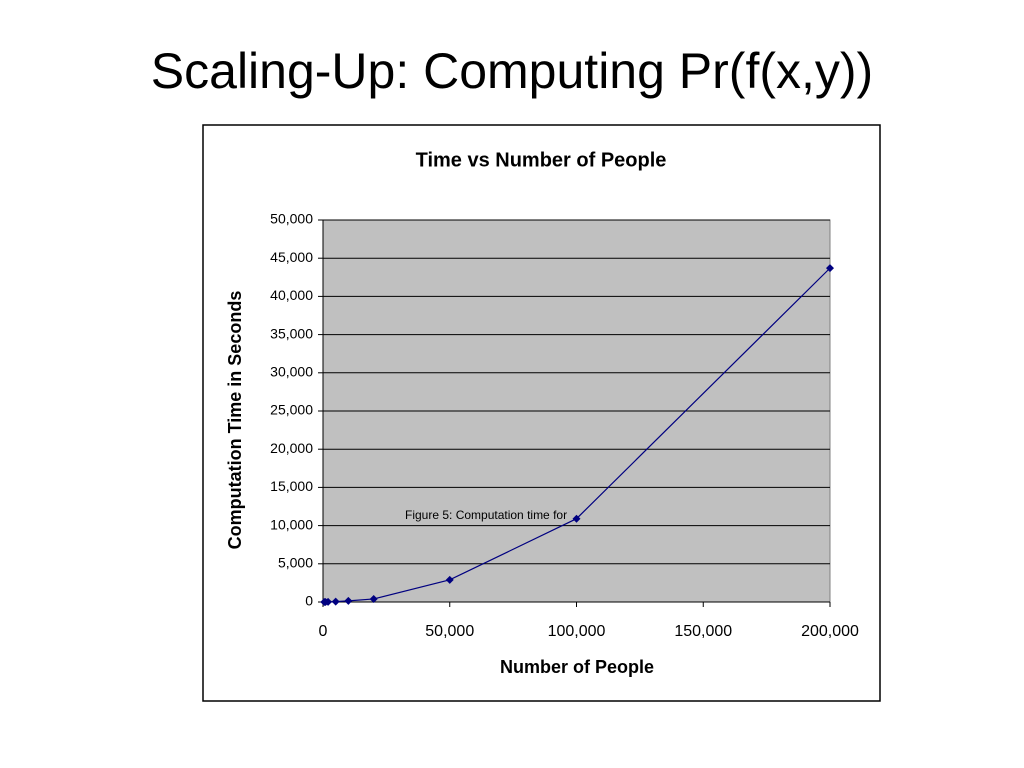  Describe the element at coordinates (291, 295) in the screenshot. I see `y-tick-label: 40,000` at that location.